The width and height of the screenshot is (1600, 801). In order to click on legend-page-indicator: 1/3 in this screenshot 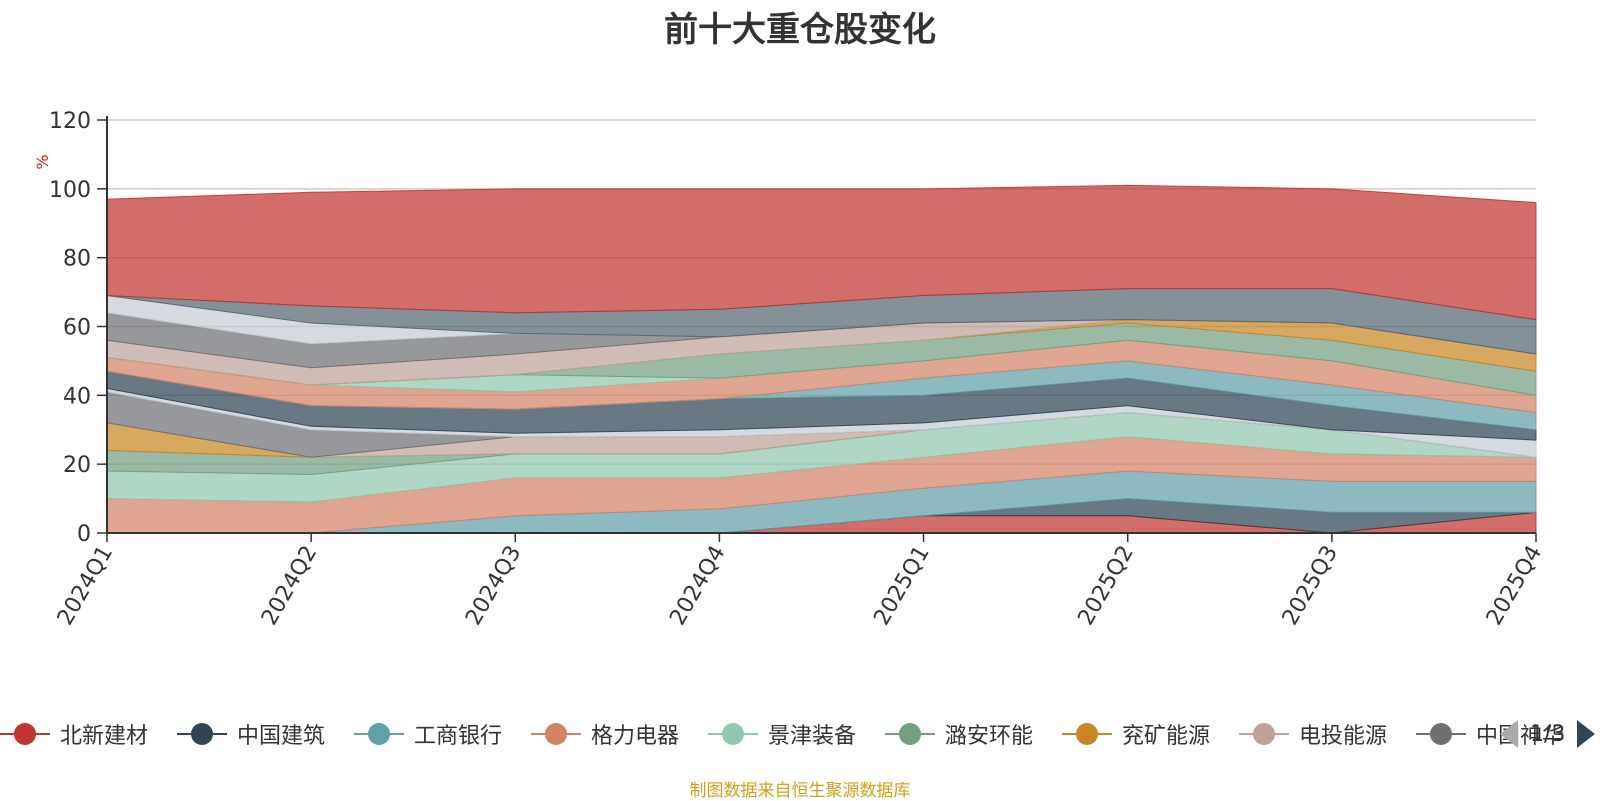, I will do `click(1548, 734)`.